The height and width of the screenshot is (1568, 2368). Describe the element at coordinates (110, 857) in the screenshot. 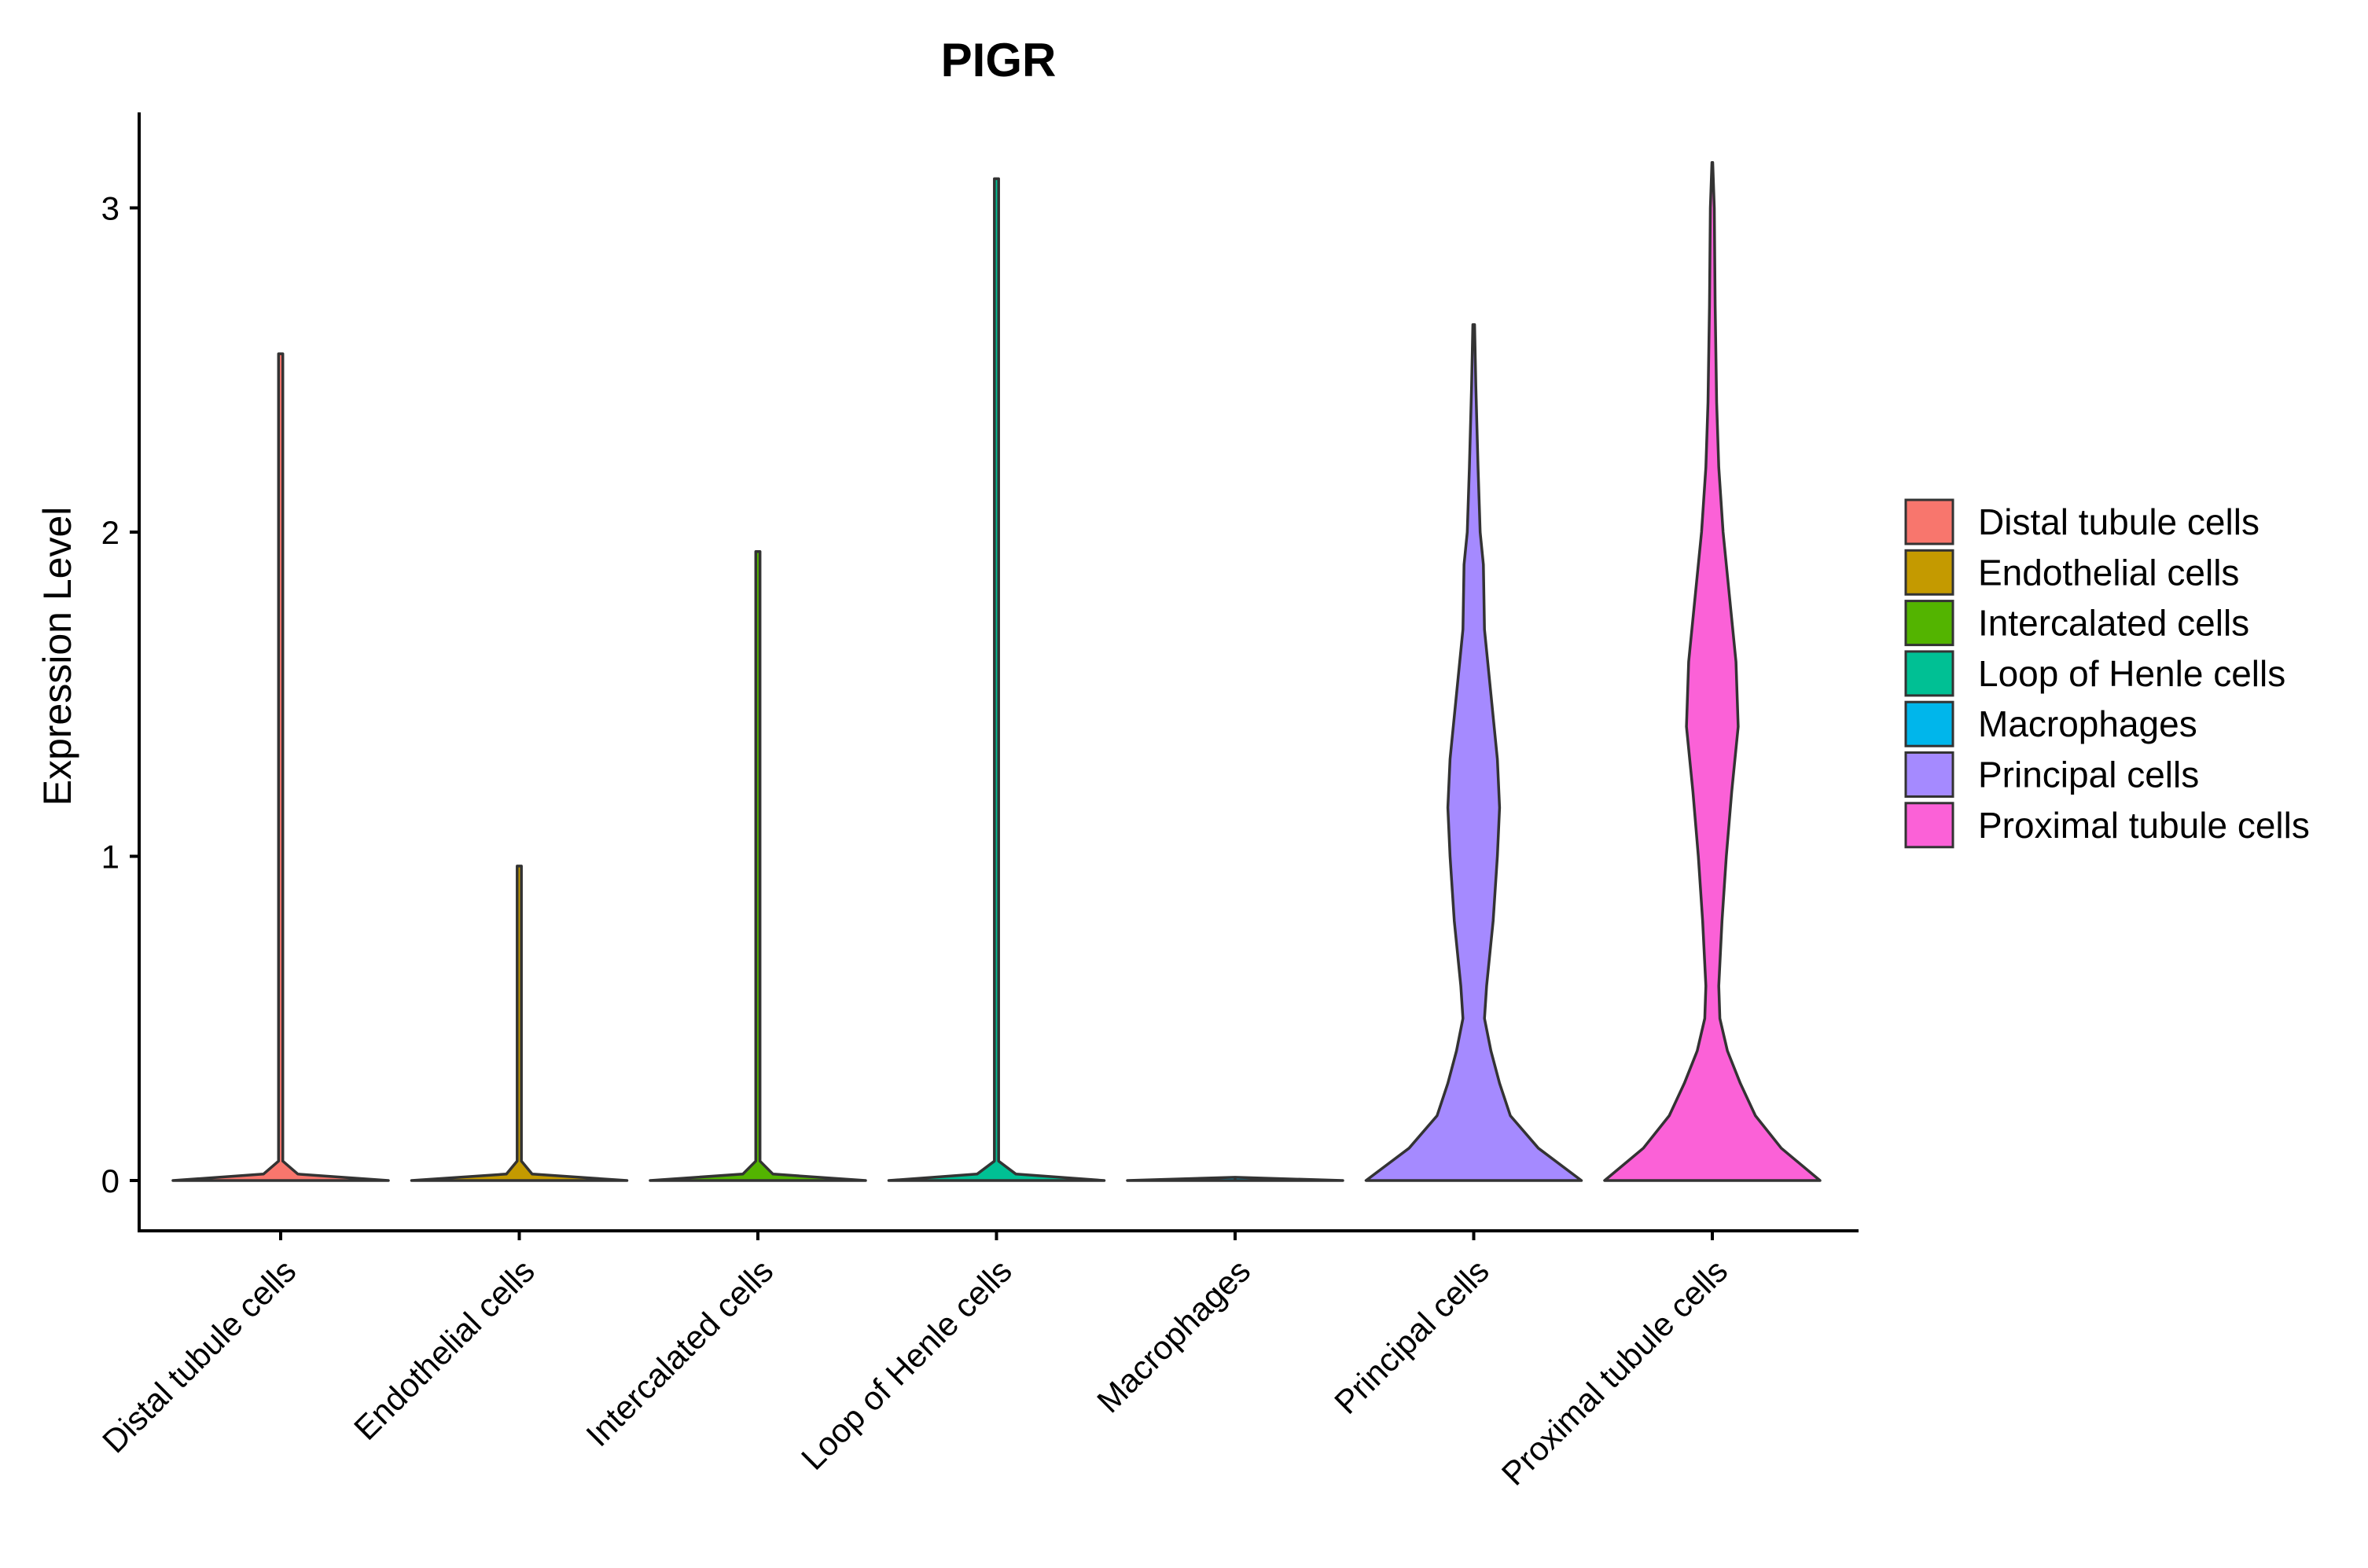

I see `y-tick-label: 1` at that location.